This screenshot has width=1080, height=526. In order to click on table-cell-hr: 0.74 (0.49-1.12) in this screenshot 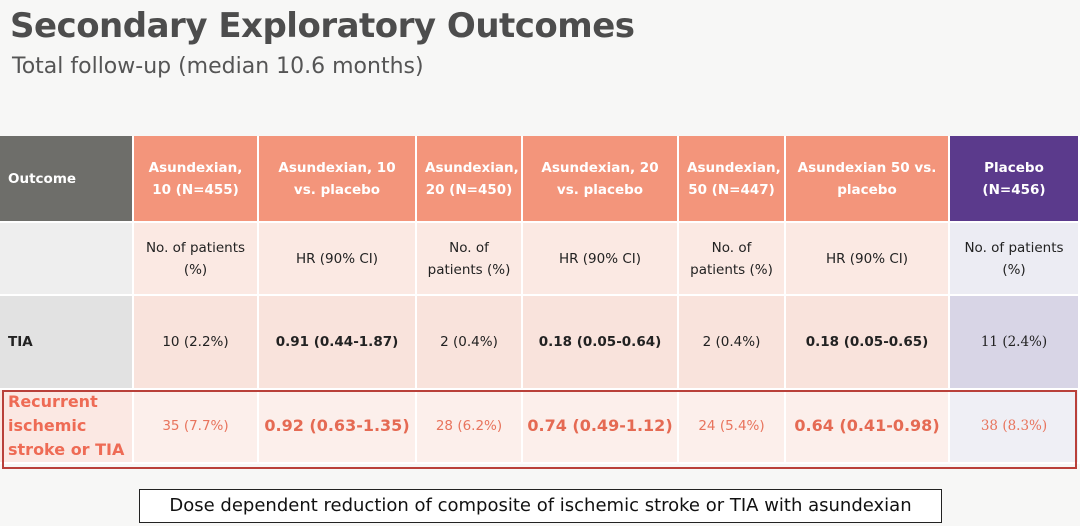, I will do `click(601, 427)`.